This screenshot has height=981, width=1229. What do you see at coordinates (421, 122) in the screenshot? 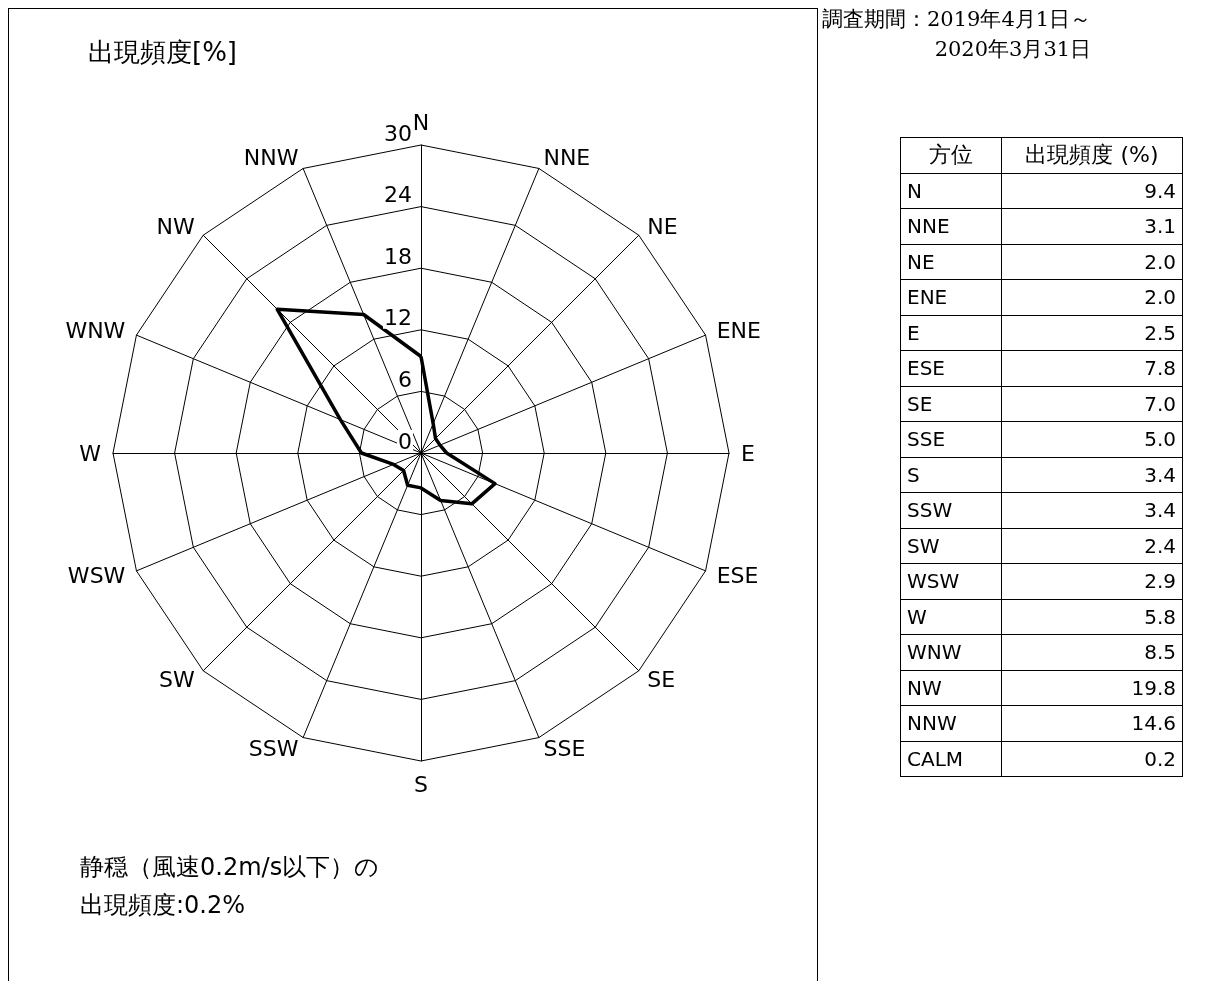
I see `spoke-label: N` at bounding box center [421, 122].